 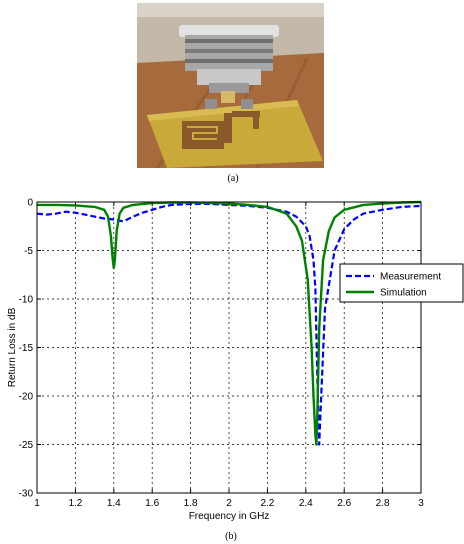 I want to click on x-tick-label: 1.8, so click(x=191, y=503).